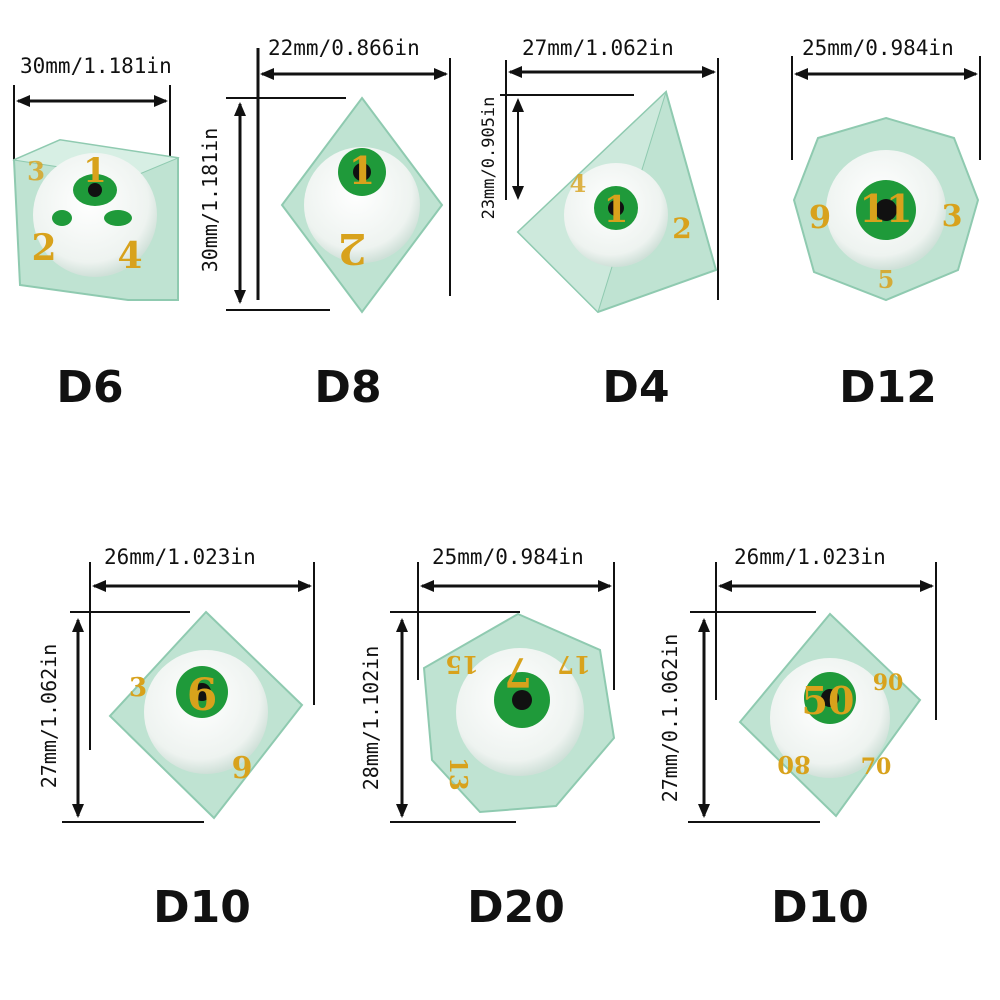  I want to click on d12-label: D12, so click(888, 387).